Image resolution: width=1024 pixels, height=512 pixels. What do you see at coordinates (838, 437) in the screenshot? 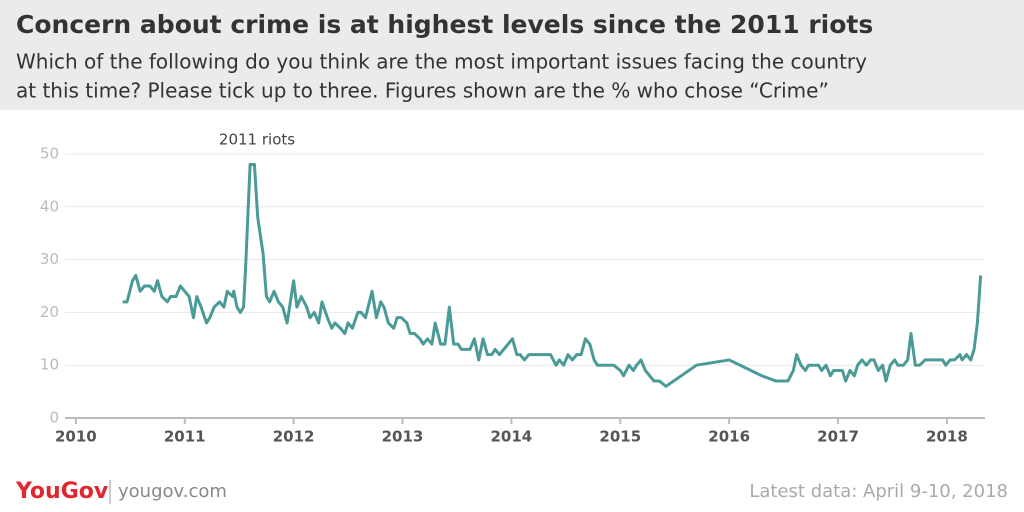
I see `x-tick-label: 2017` at bounding box center [838, 437].